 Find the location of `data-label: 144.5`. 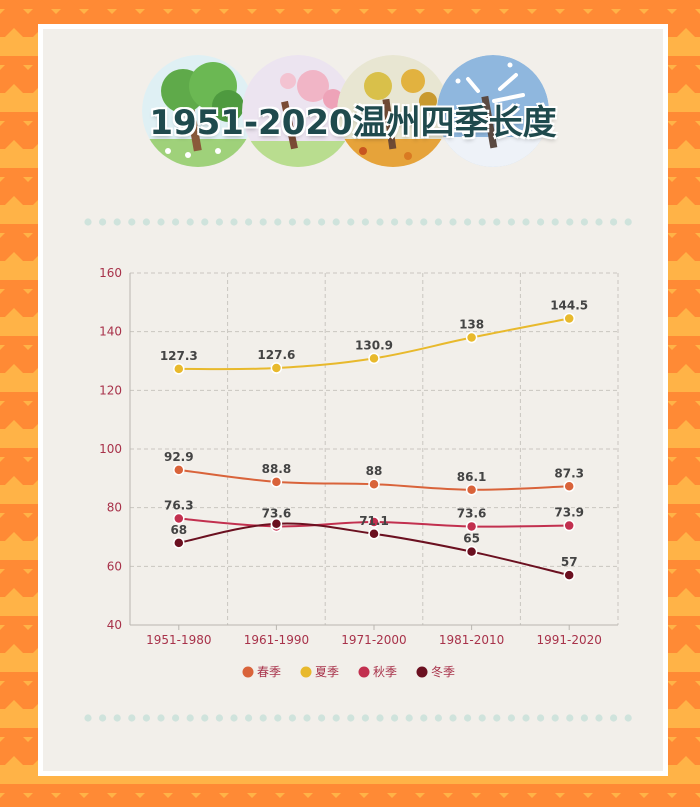

data-label: 144.5 is located at coordinates (569, 305).